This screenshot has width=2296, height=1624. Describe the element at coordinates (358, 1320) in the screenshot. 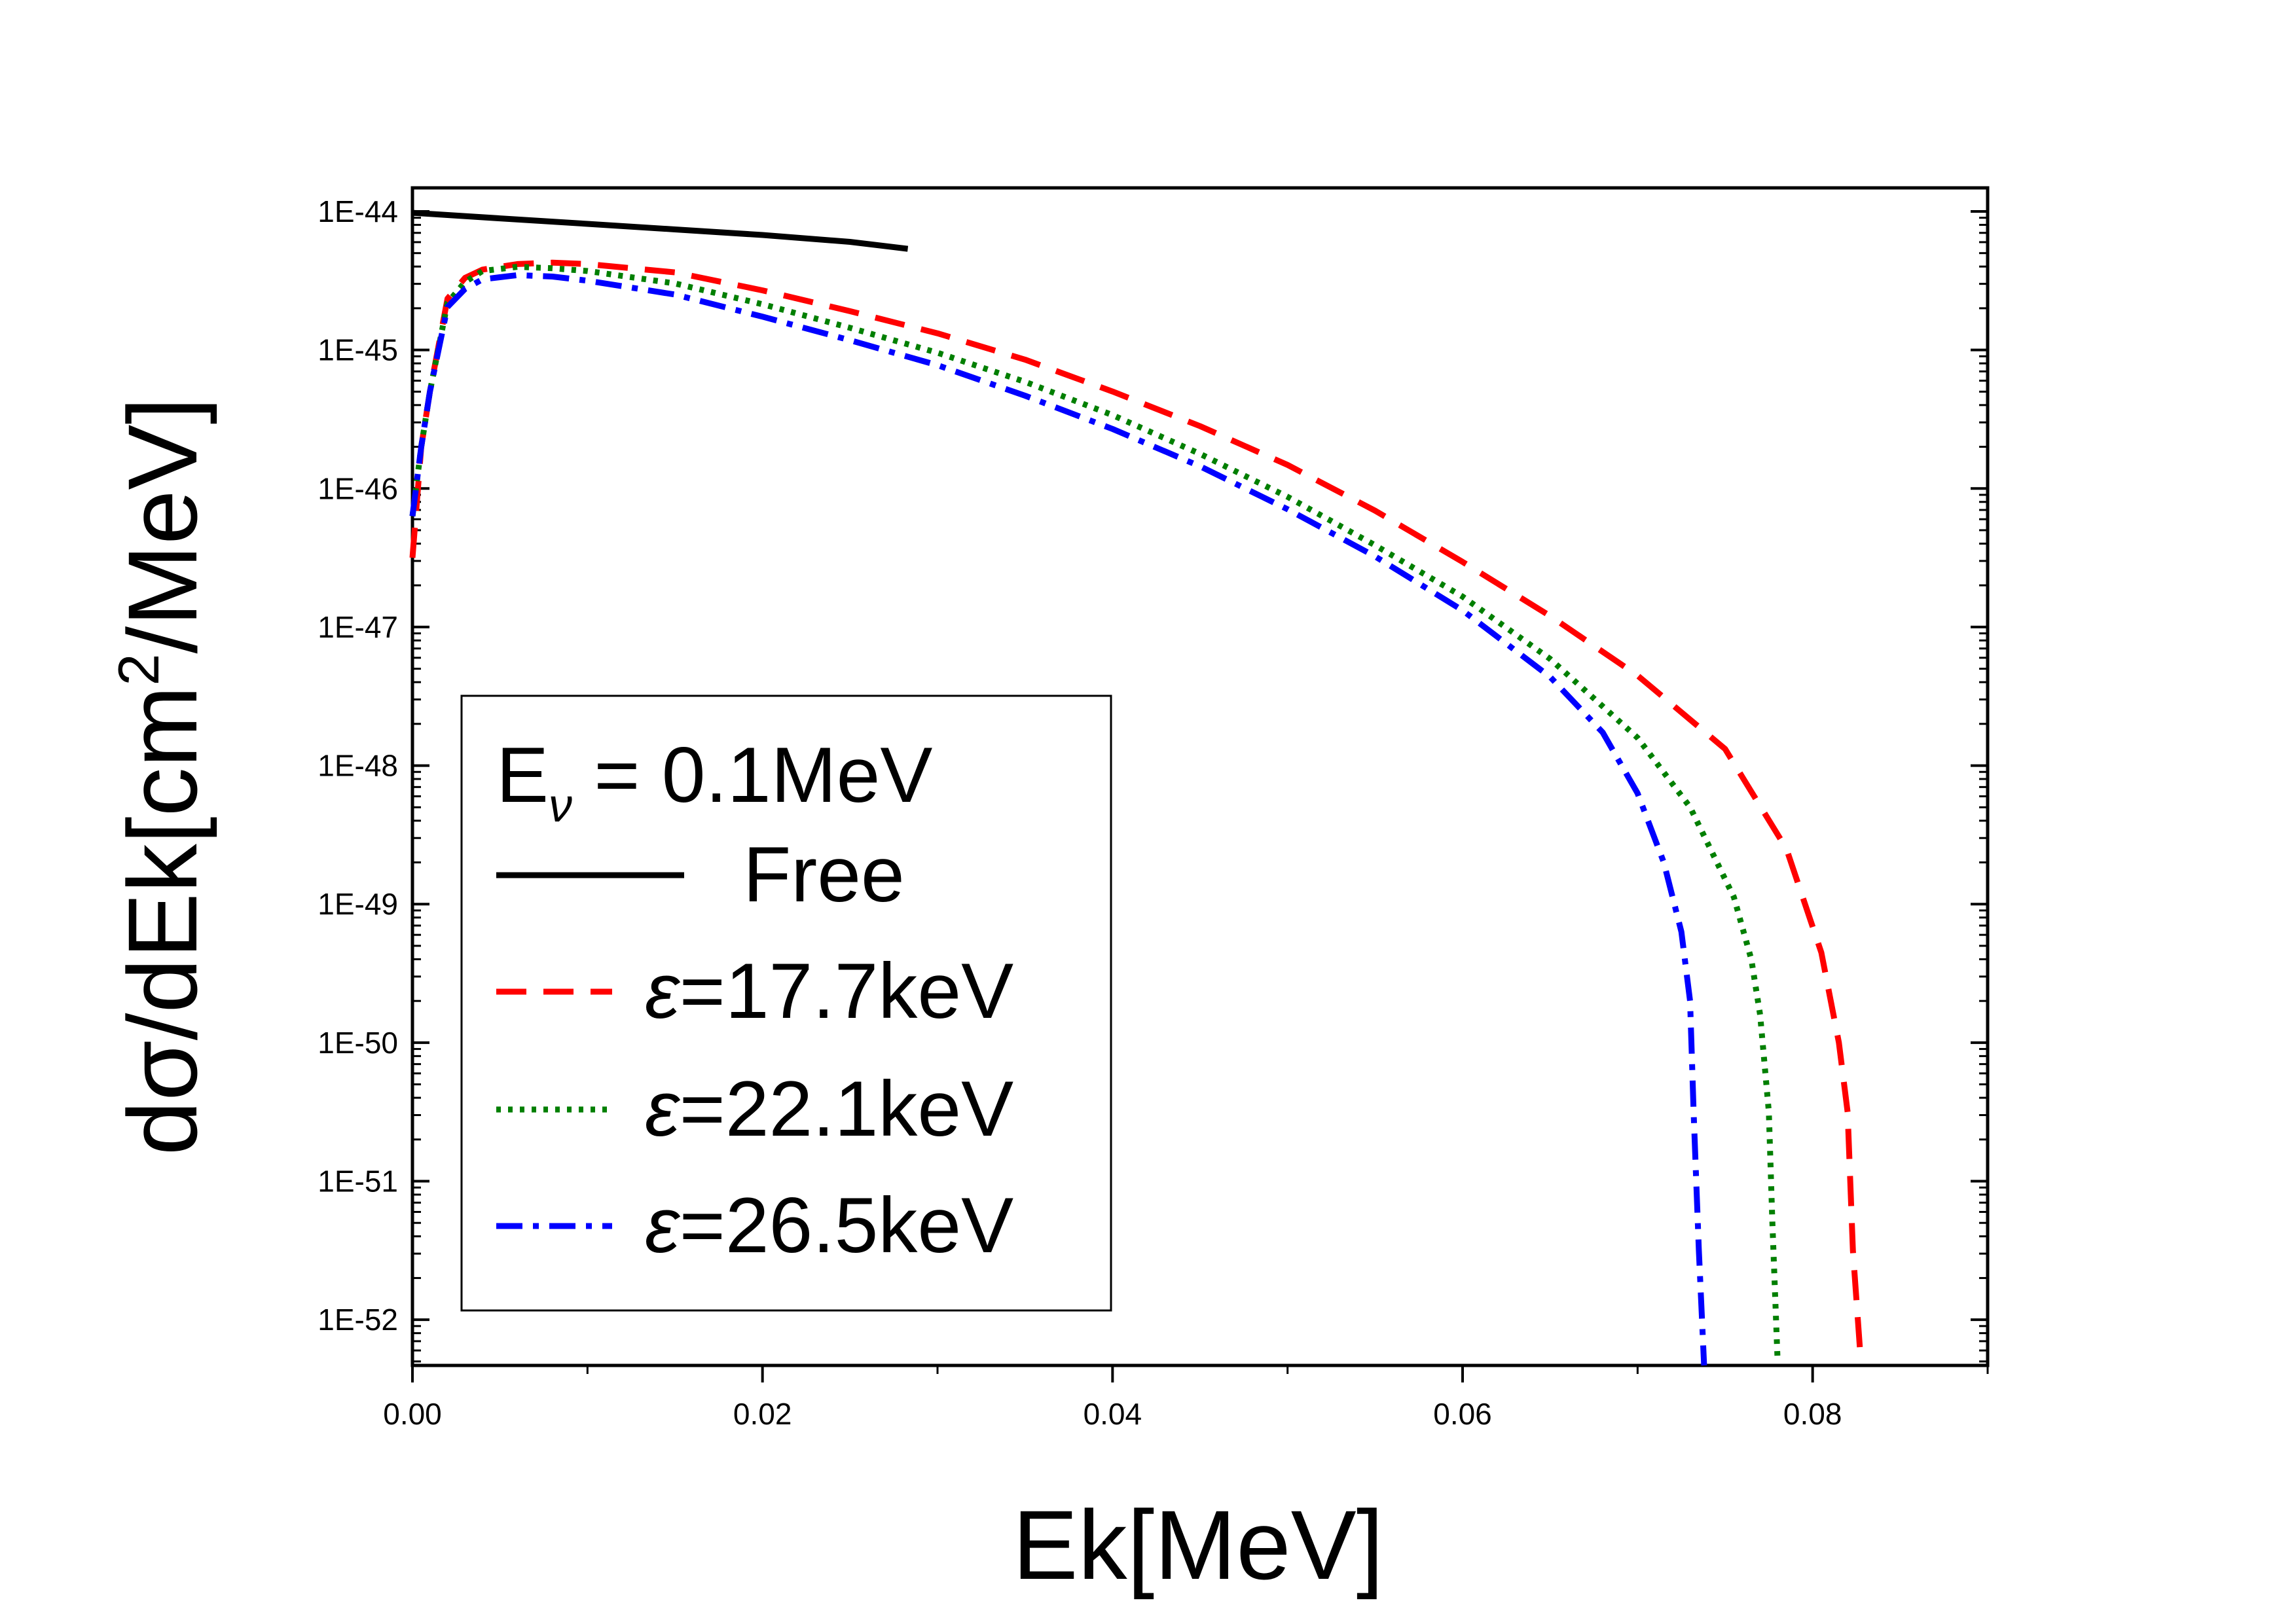

I see `y-tick-label: 1E-52` at that location.